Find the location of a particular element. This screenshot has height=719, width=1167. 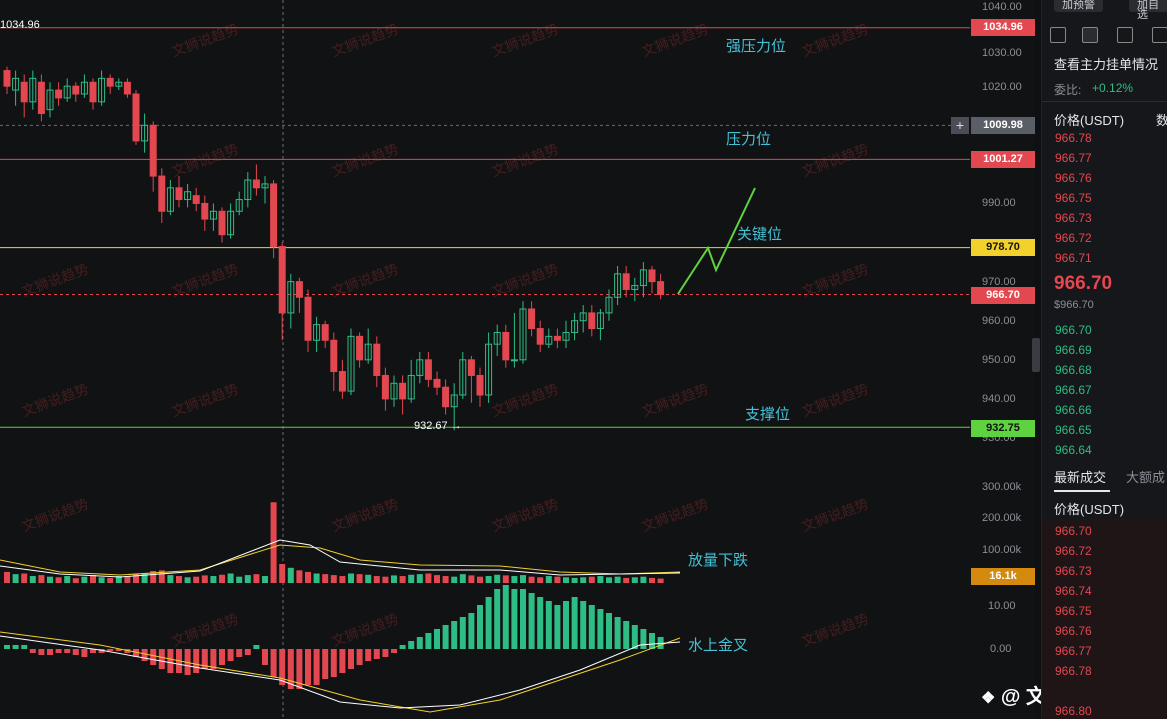

support-label: 支撑位 is located at coordinates (768, 414).